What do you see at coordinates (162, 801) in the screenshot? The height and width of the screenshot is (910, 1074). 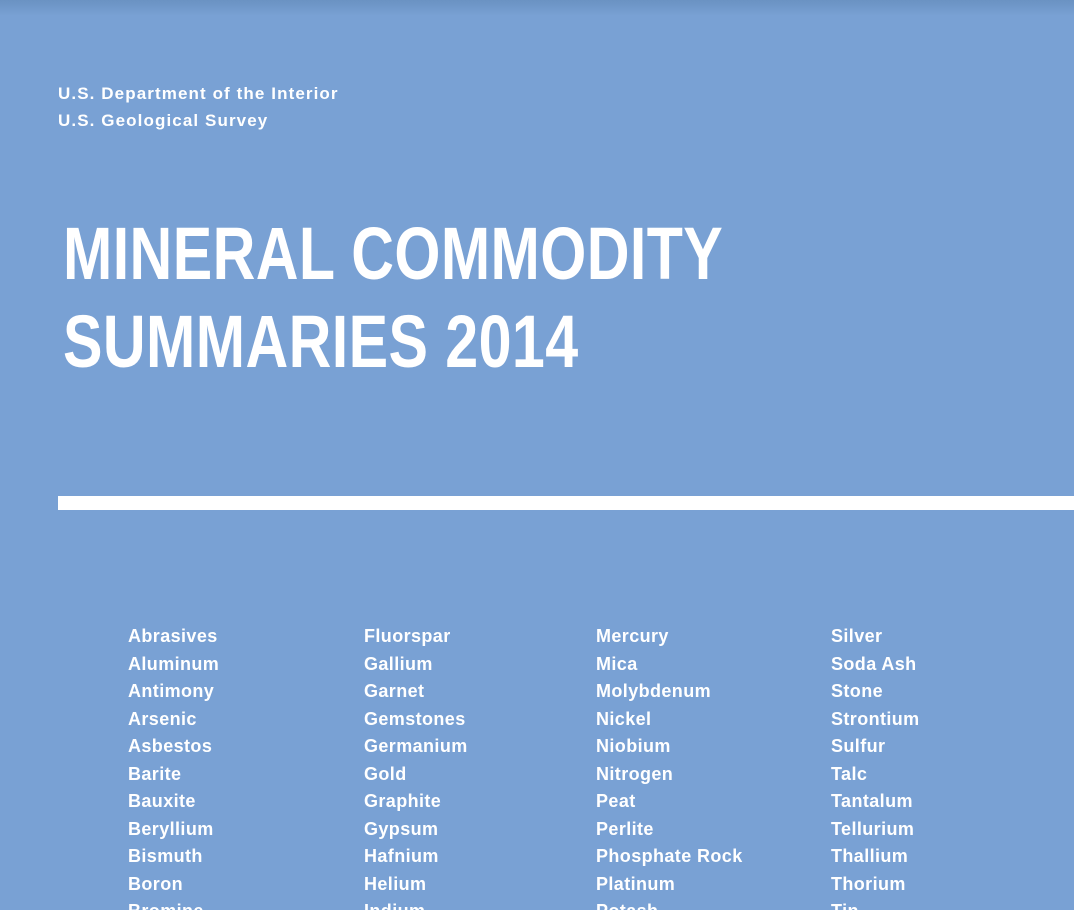 I see `commodity-item: Bauxite` at bounding box center [162, 801].